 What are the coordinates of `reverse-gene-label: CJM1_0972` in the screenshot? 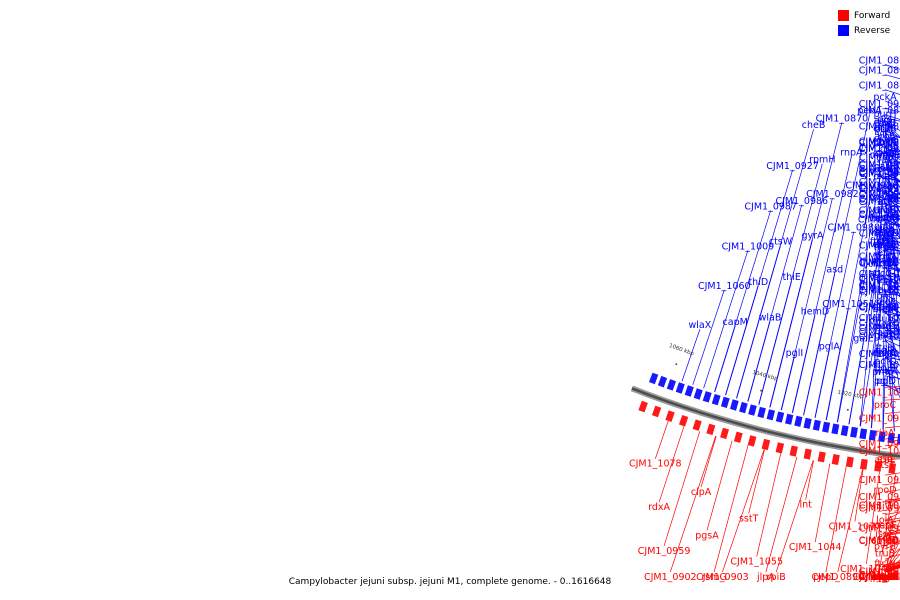 It's located at (879, 195).